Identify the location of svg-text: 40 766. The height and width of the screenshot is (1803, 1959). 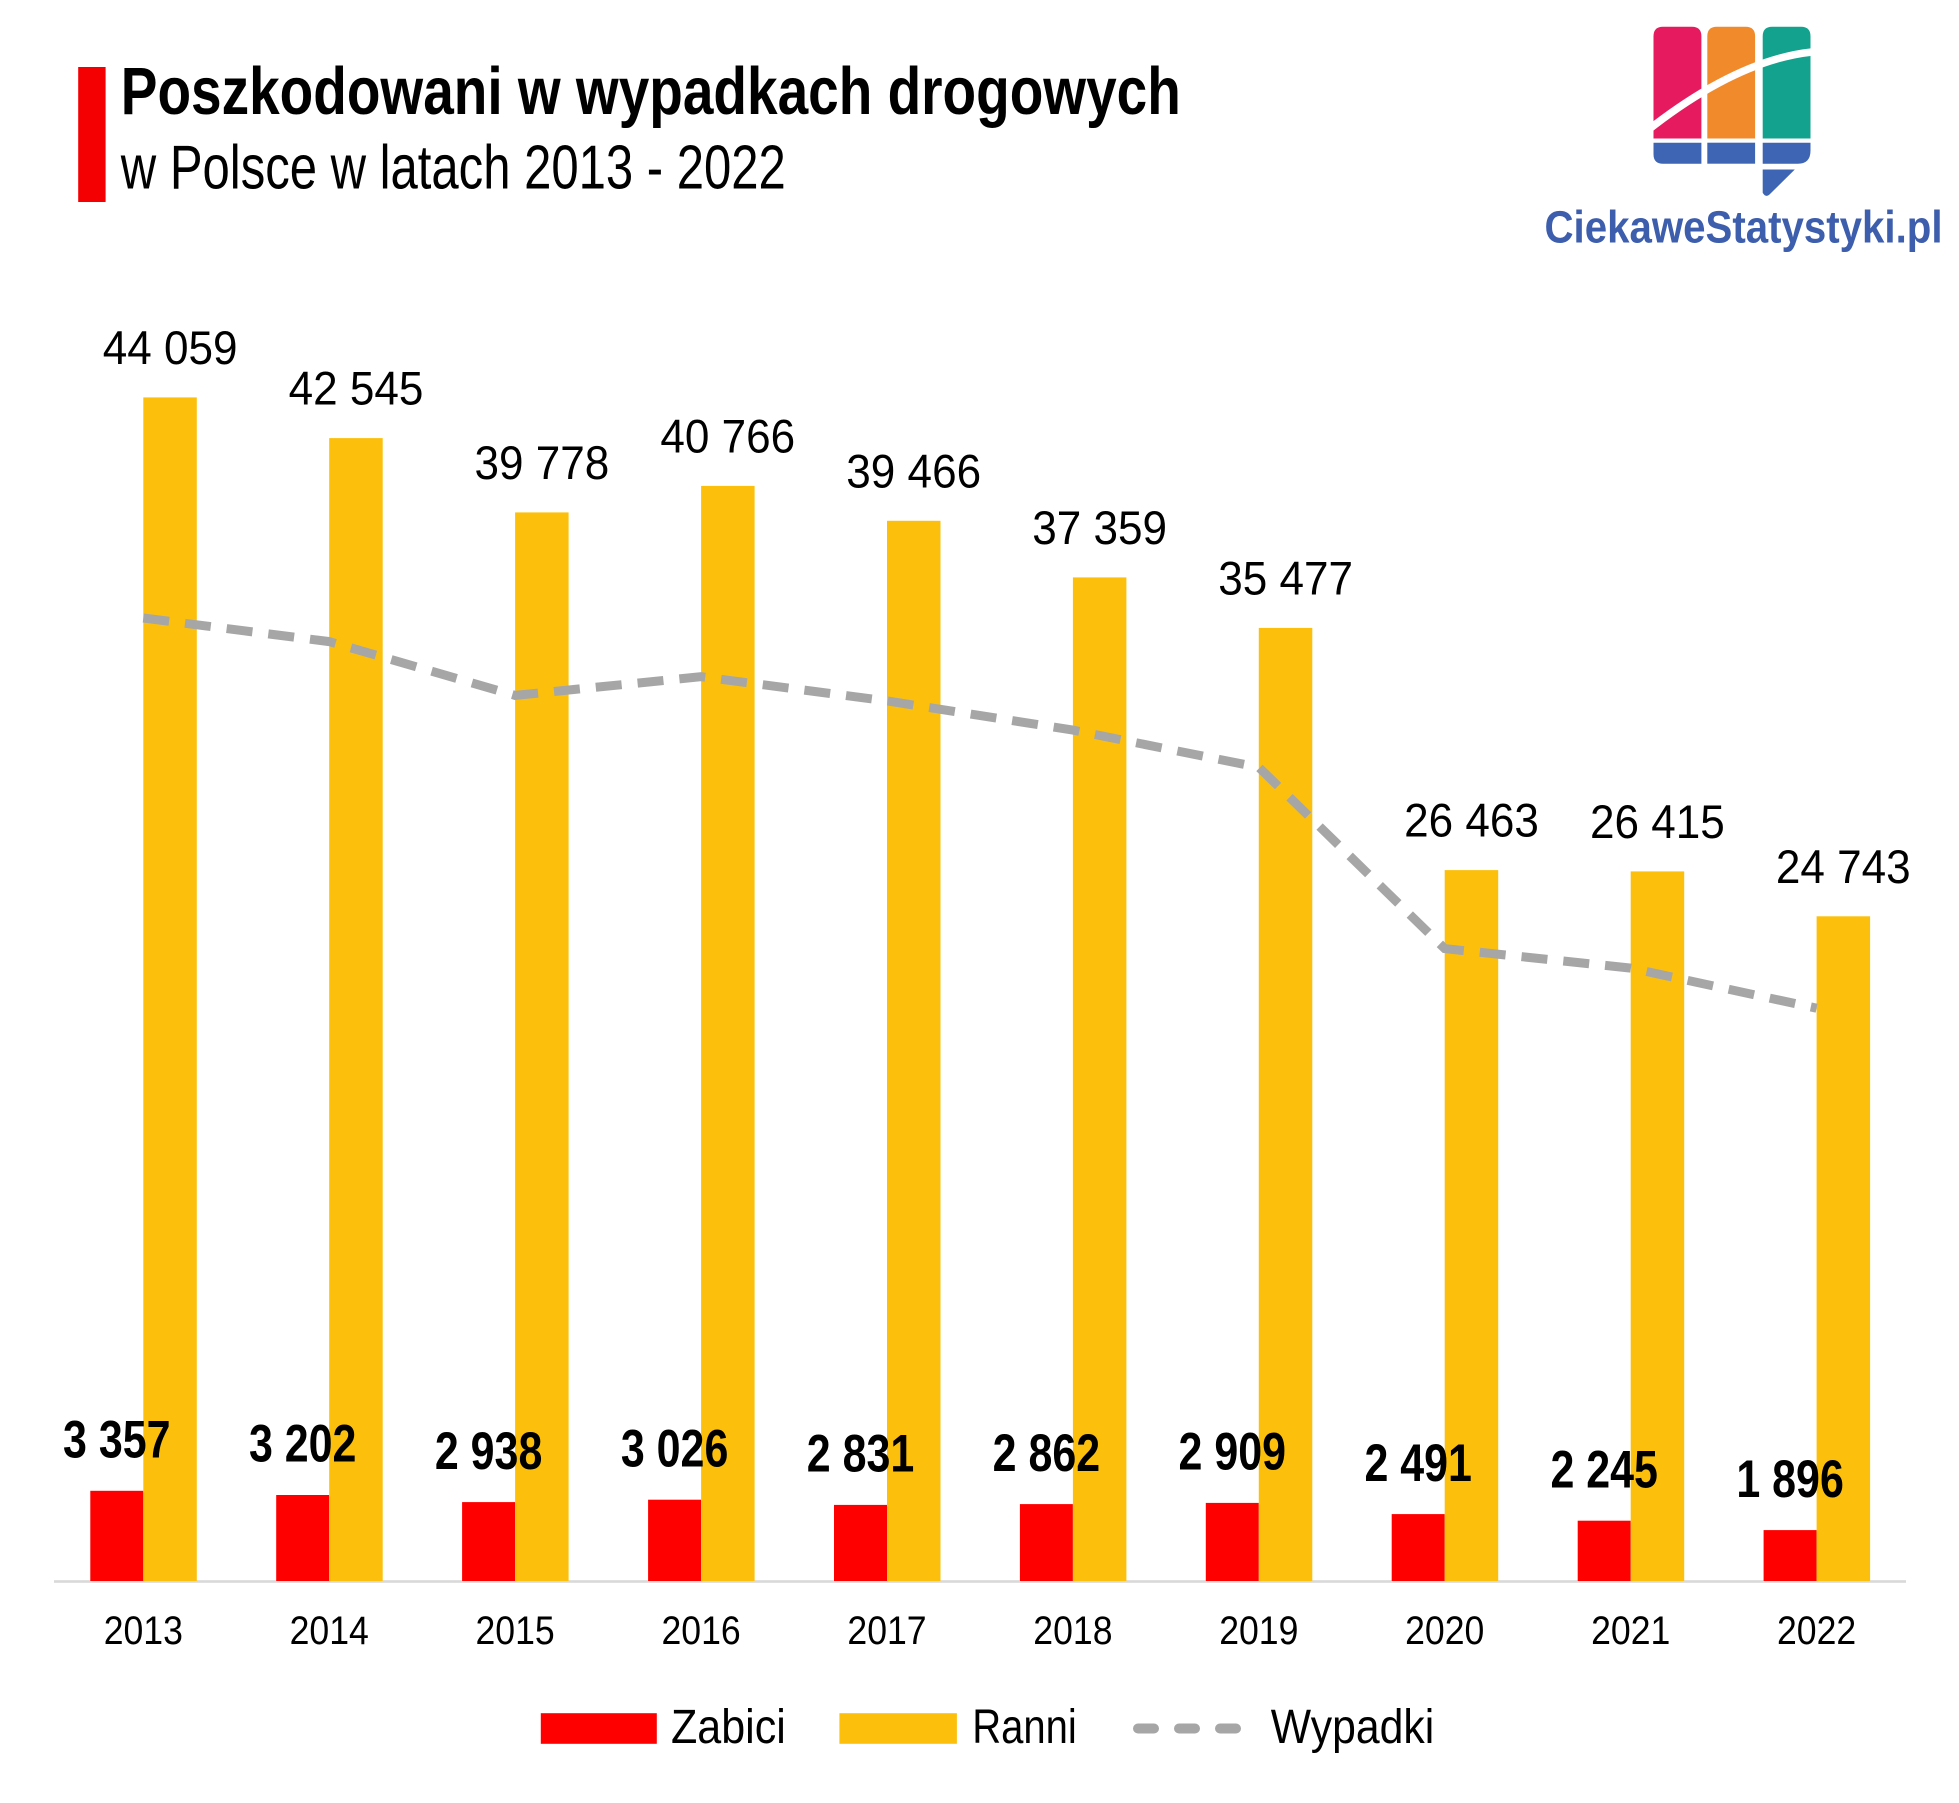
(727, 435).